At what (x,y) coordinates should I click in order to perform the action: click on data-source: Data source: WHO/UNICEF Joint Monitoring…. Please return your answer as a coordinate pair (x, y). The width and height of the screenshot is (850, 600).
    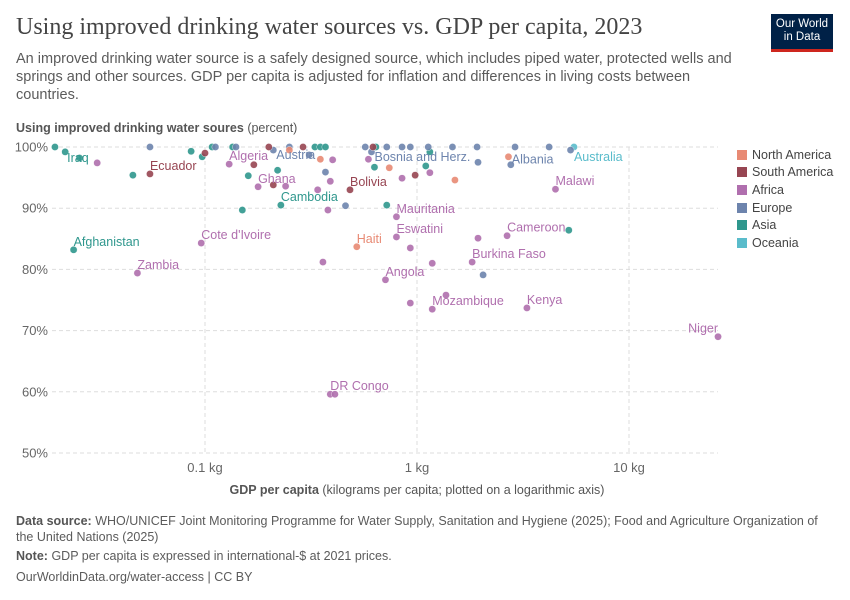
    Looking at the image, I should click on (426, 529).